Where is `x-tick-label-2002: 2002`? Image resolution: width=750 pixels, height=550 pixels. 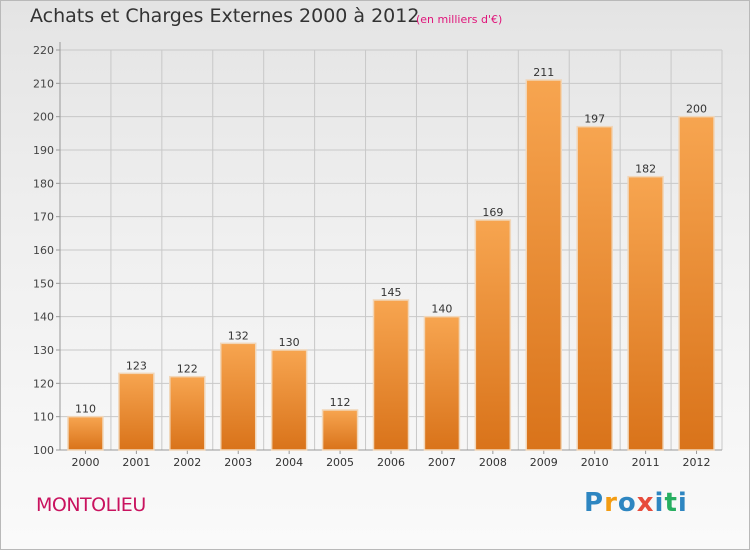
x-tick-label-2002: 2002 is located at coordinates (187, 462).